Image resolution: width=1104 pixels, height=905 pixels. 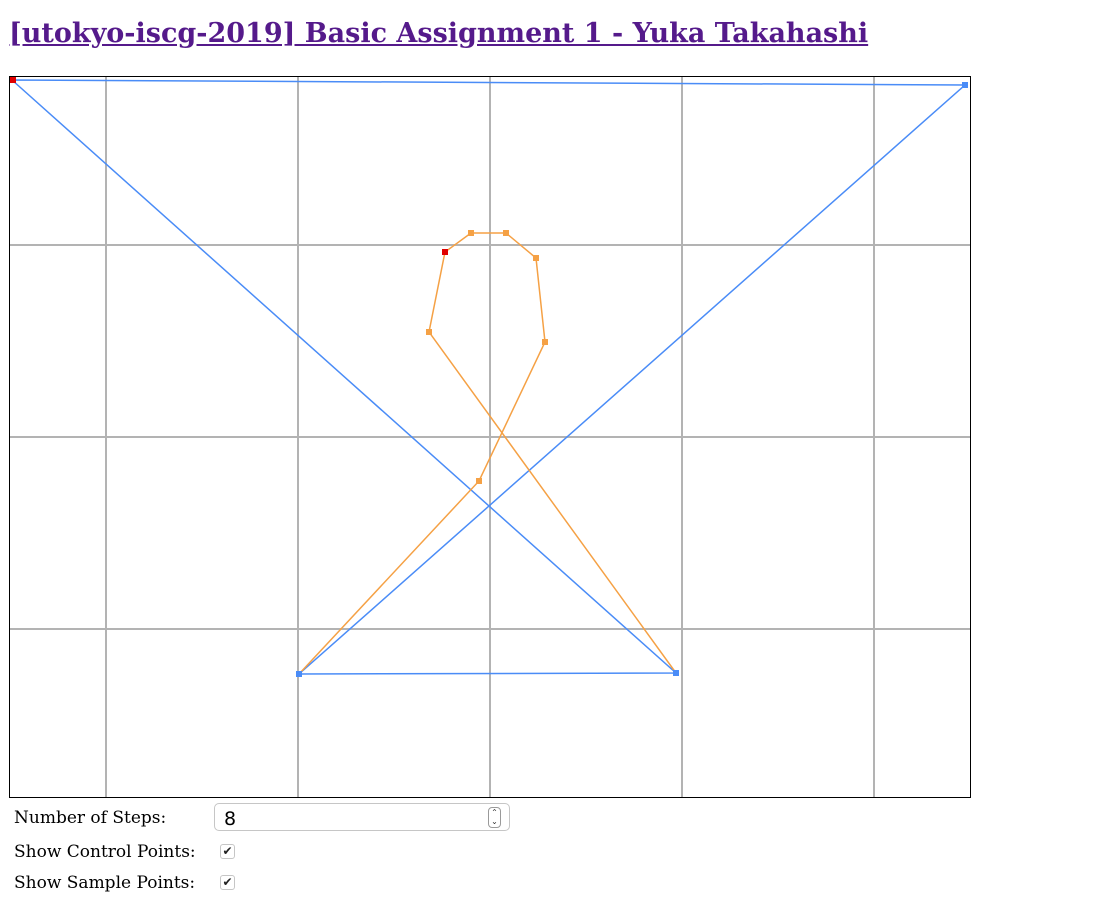 What do you see at coordinates (230, 819) in the screenshot?
I see `steps-value: 8` at bounding box center [230, 819].